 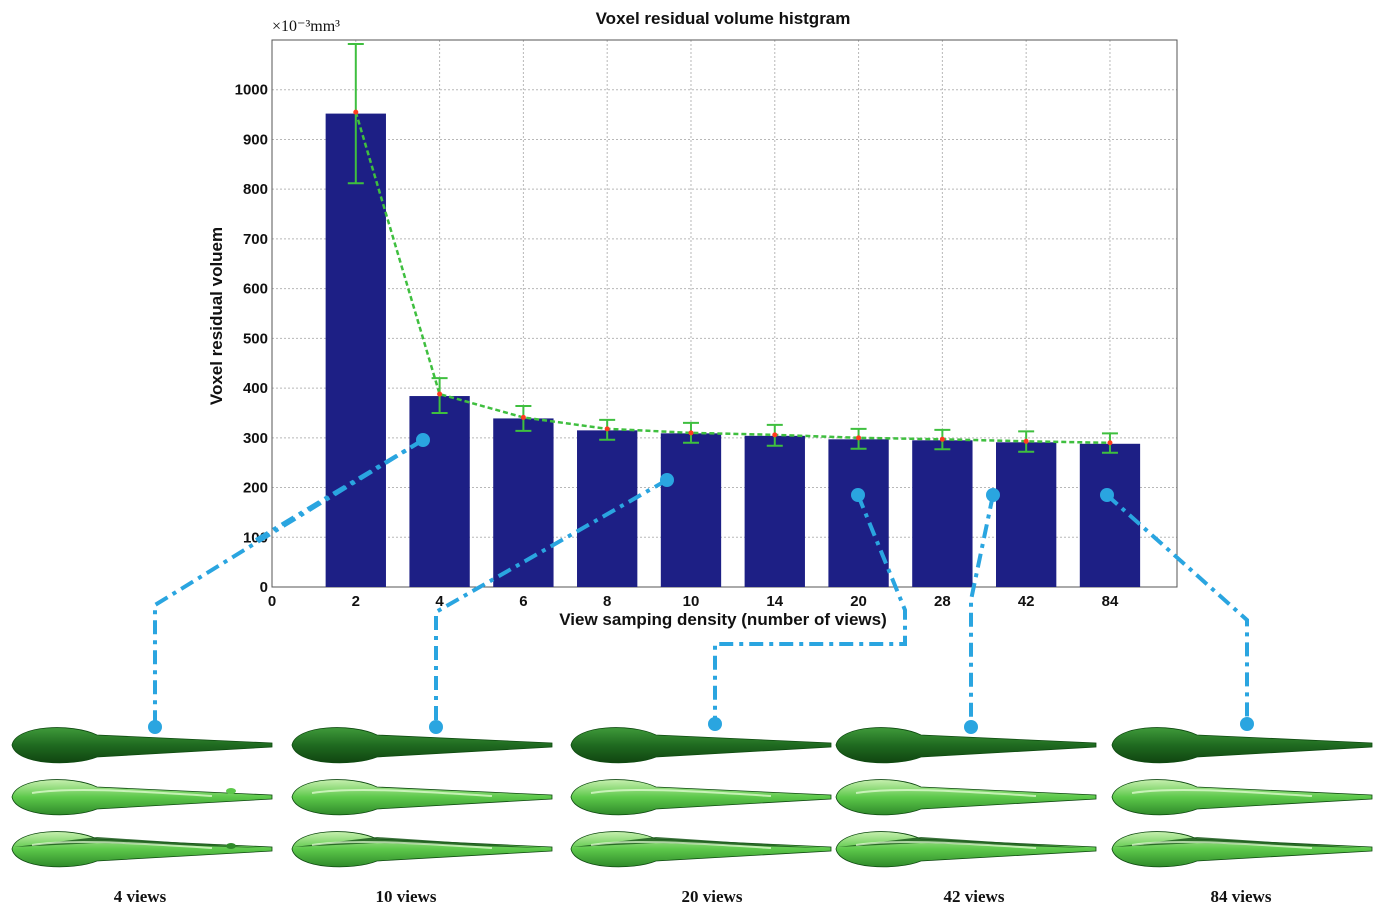 What do you see at coordinates (251, 90) in the screenshot?
I see `y-tick-label: 1000` at bounding box center [251, 90].